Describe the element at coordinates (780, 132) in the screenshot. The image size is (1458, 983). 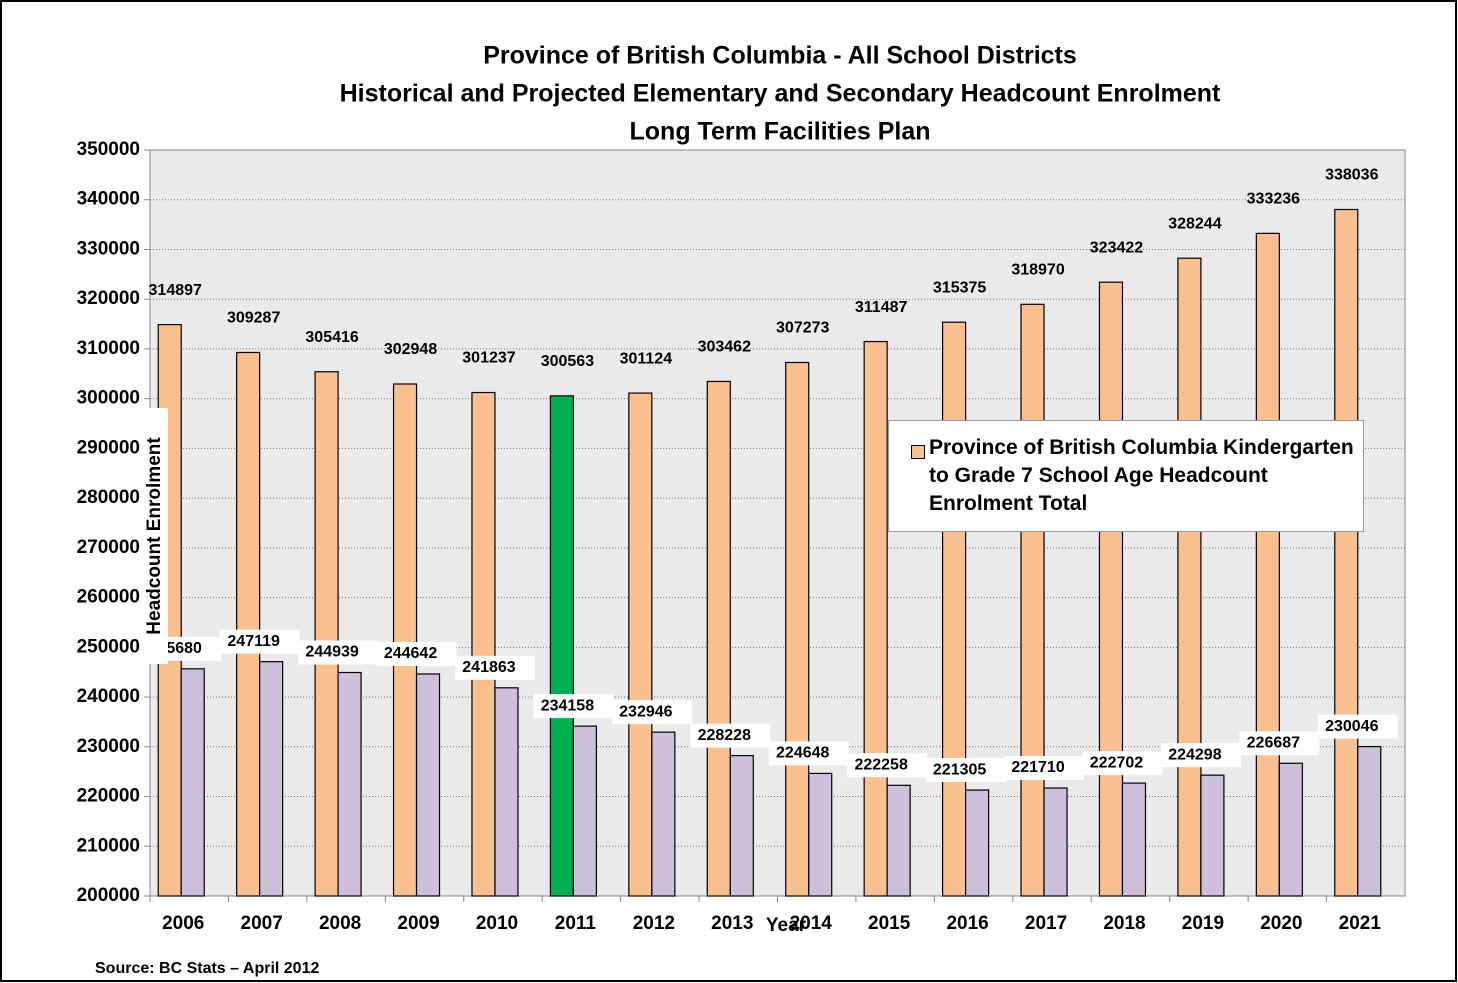
I see `chart-title: Long Term Facilities Plan` at that location.